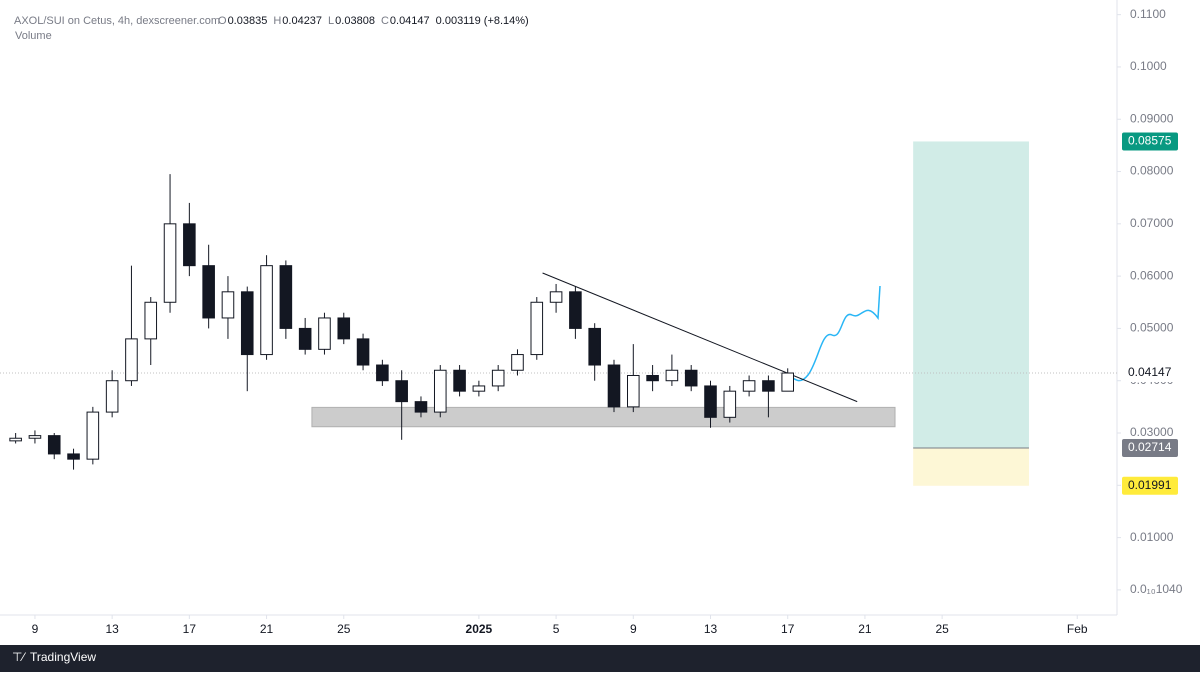 The height and width of the screenshot is (677, 1200). What do you see at coordinates (19, 657) in the screenshot?
I see `logo-icon: ⊤⁄` at bounding box center [19, 657].